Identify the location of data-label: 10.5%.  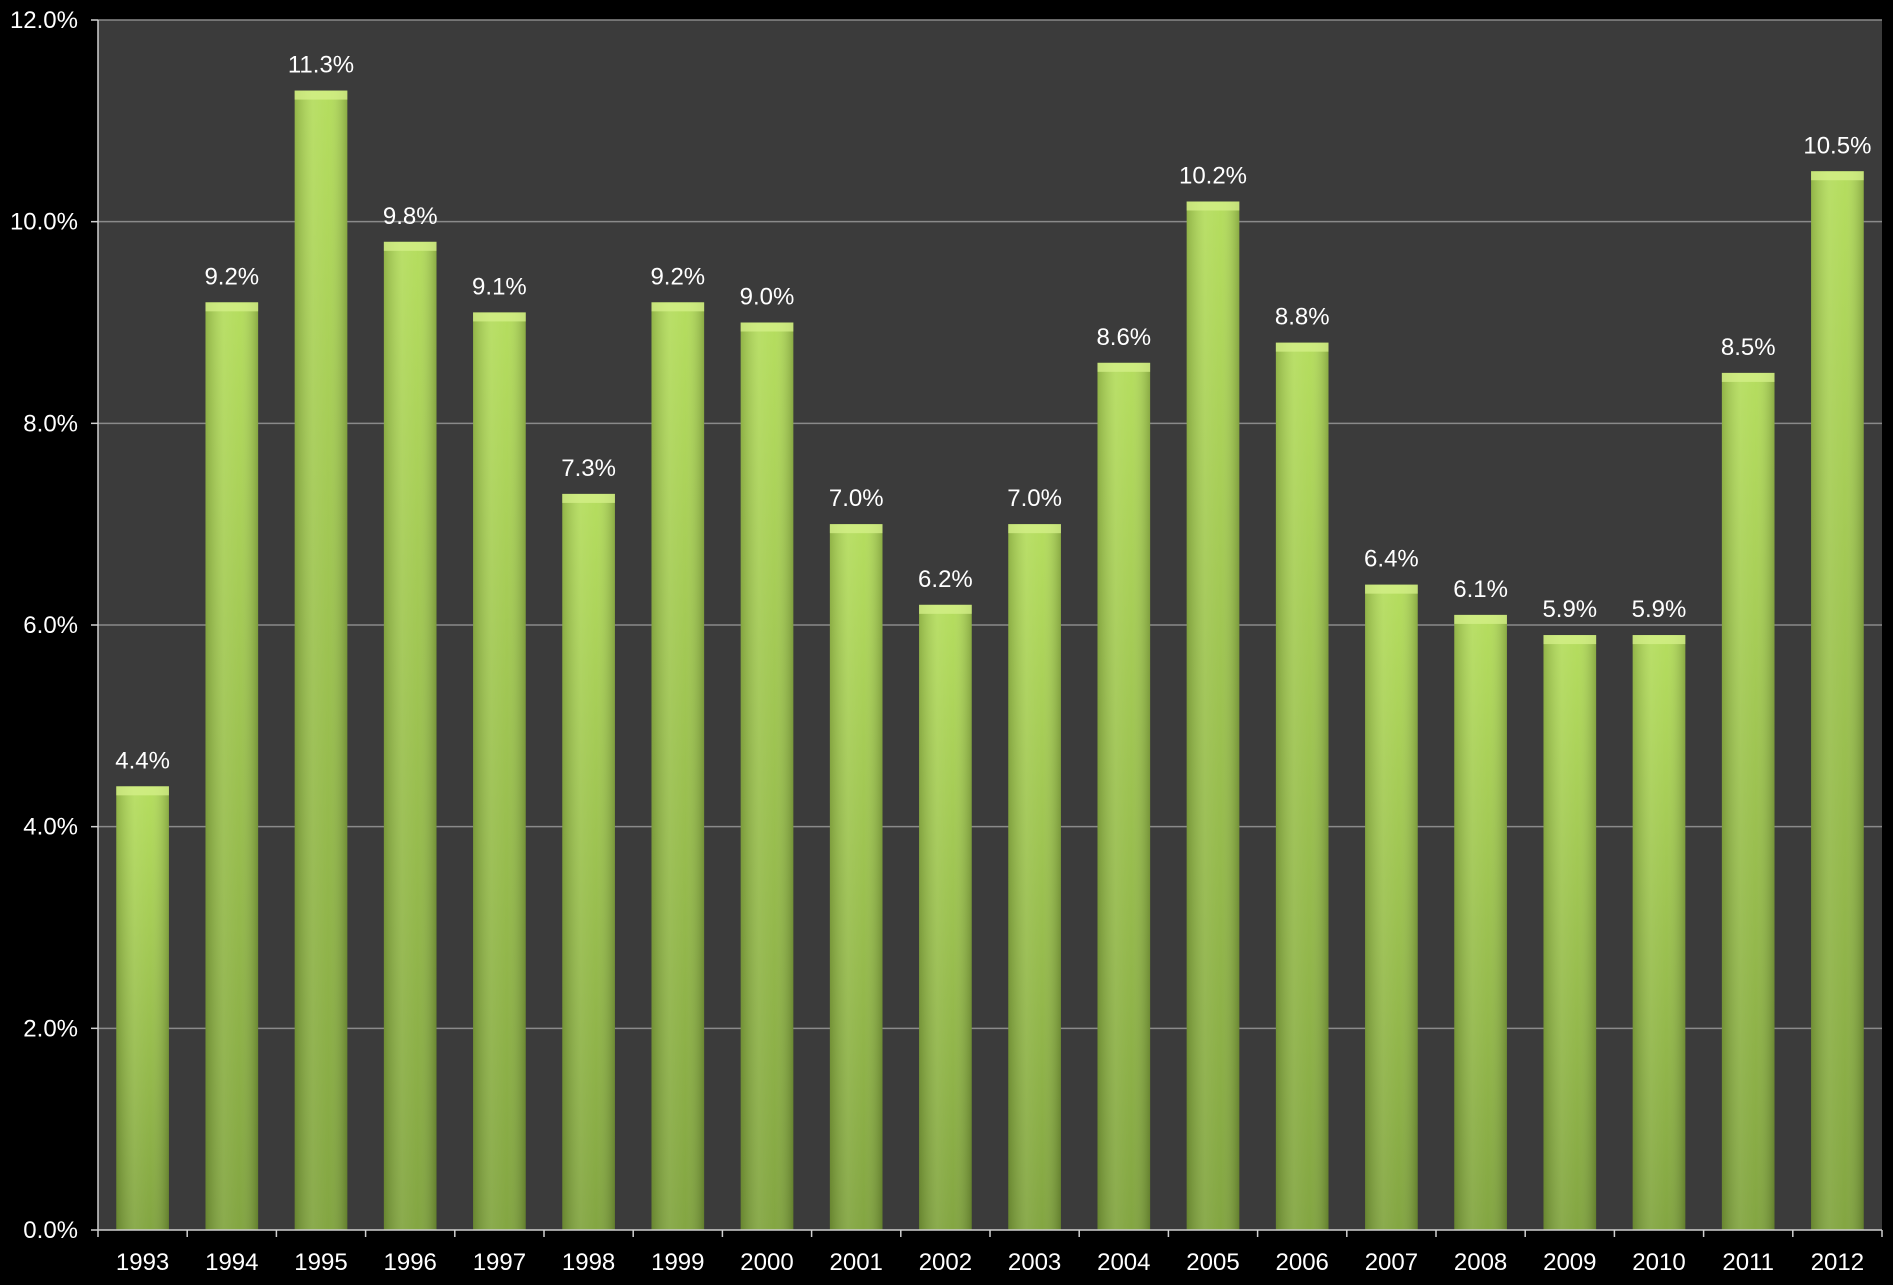
(1837, 145).